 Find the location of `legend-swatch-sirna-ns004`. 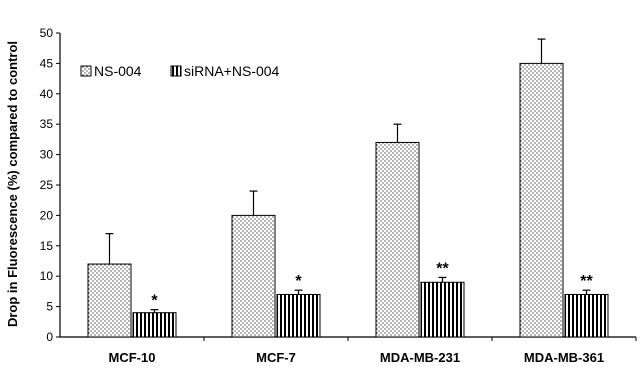

legend-swatch-sirna-ns004 is located at coordinates (176, 71).